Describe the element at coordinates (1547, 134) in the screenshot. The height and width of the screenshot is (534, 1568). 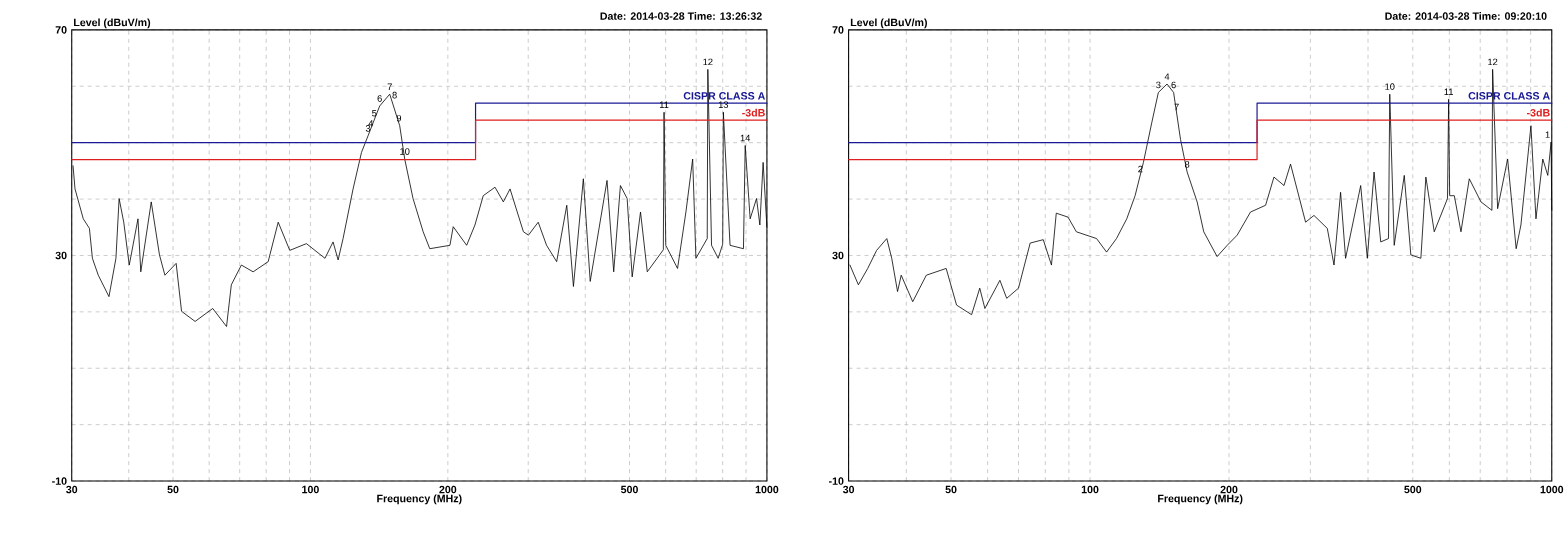
I see `annotation: 1` at that location.